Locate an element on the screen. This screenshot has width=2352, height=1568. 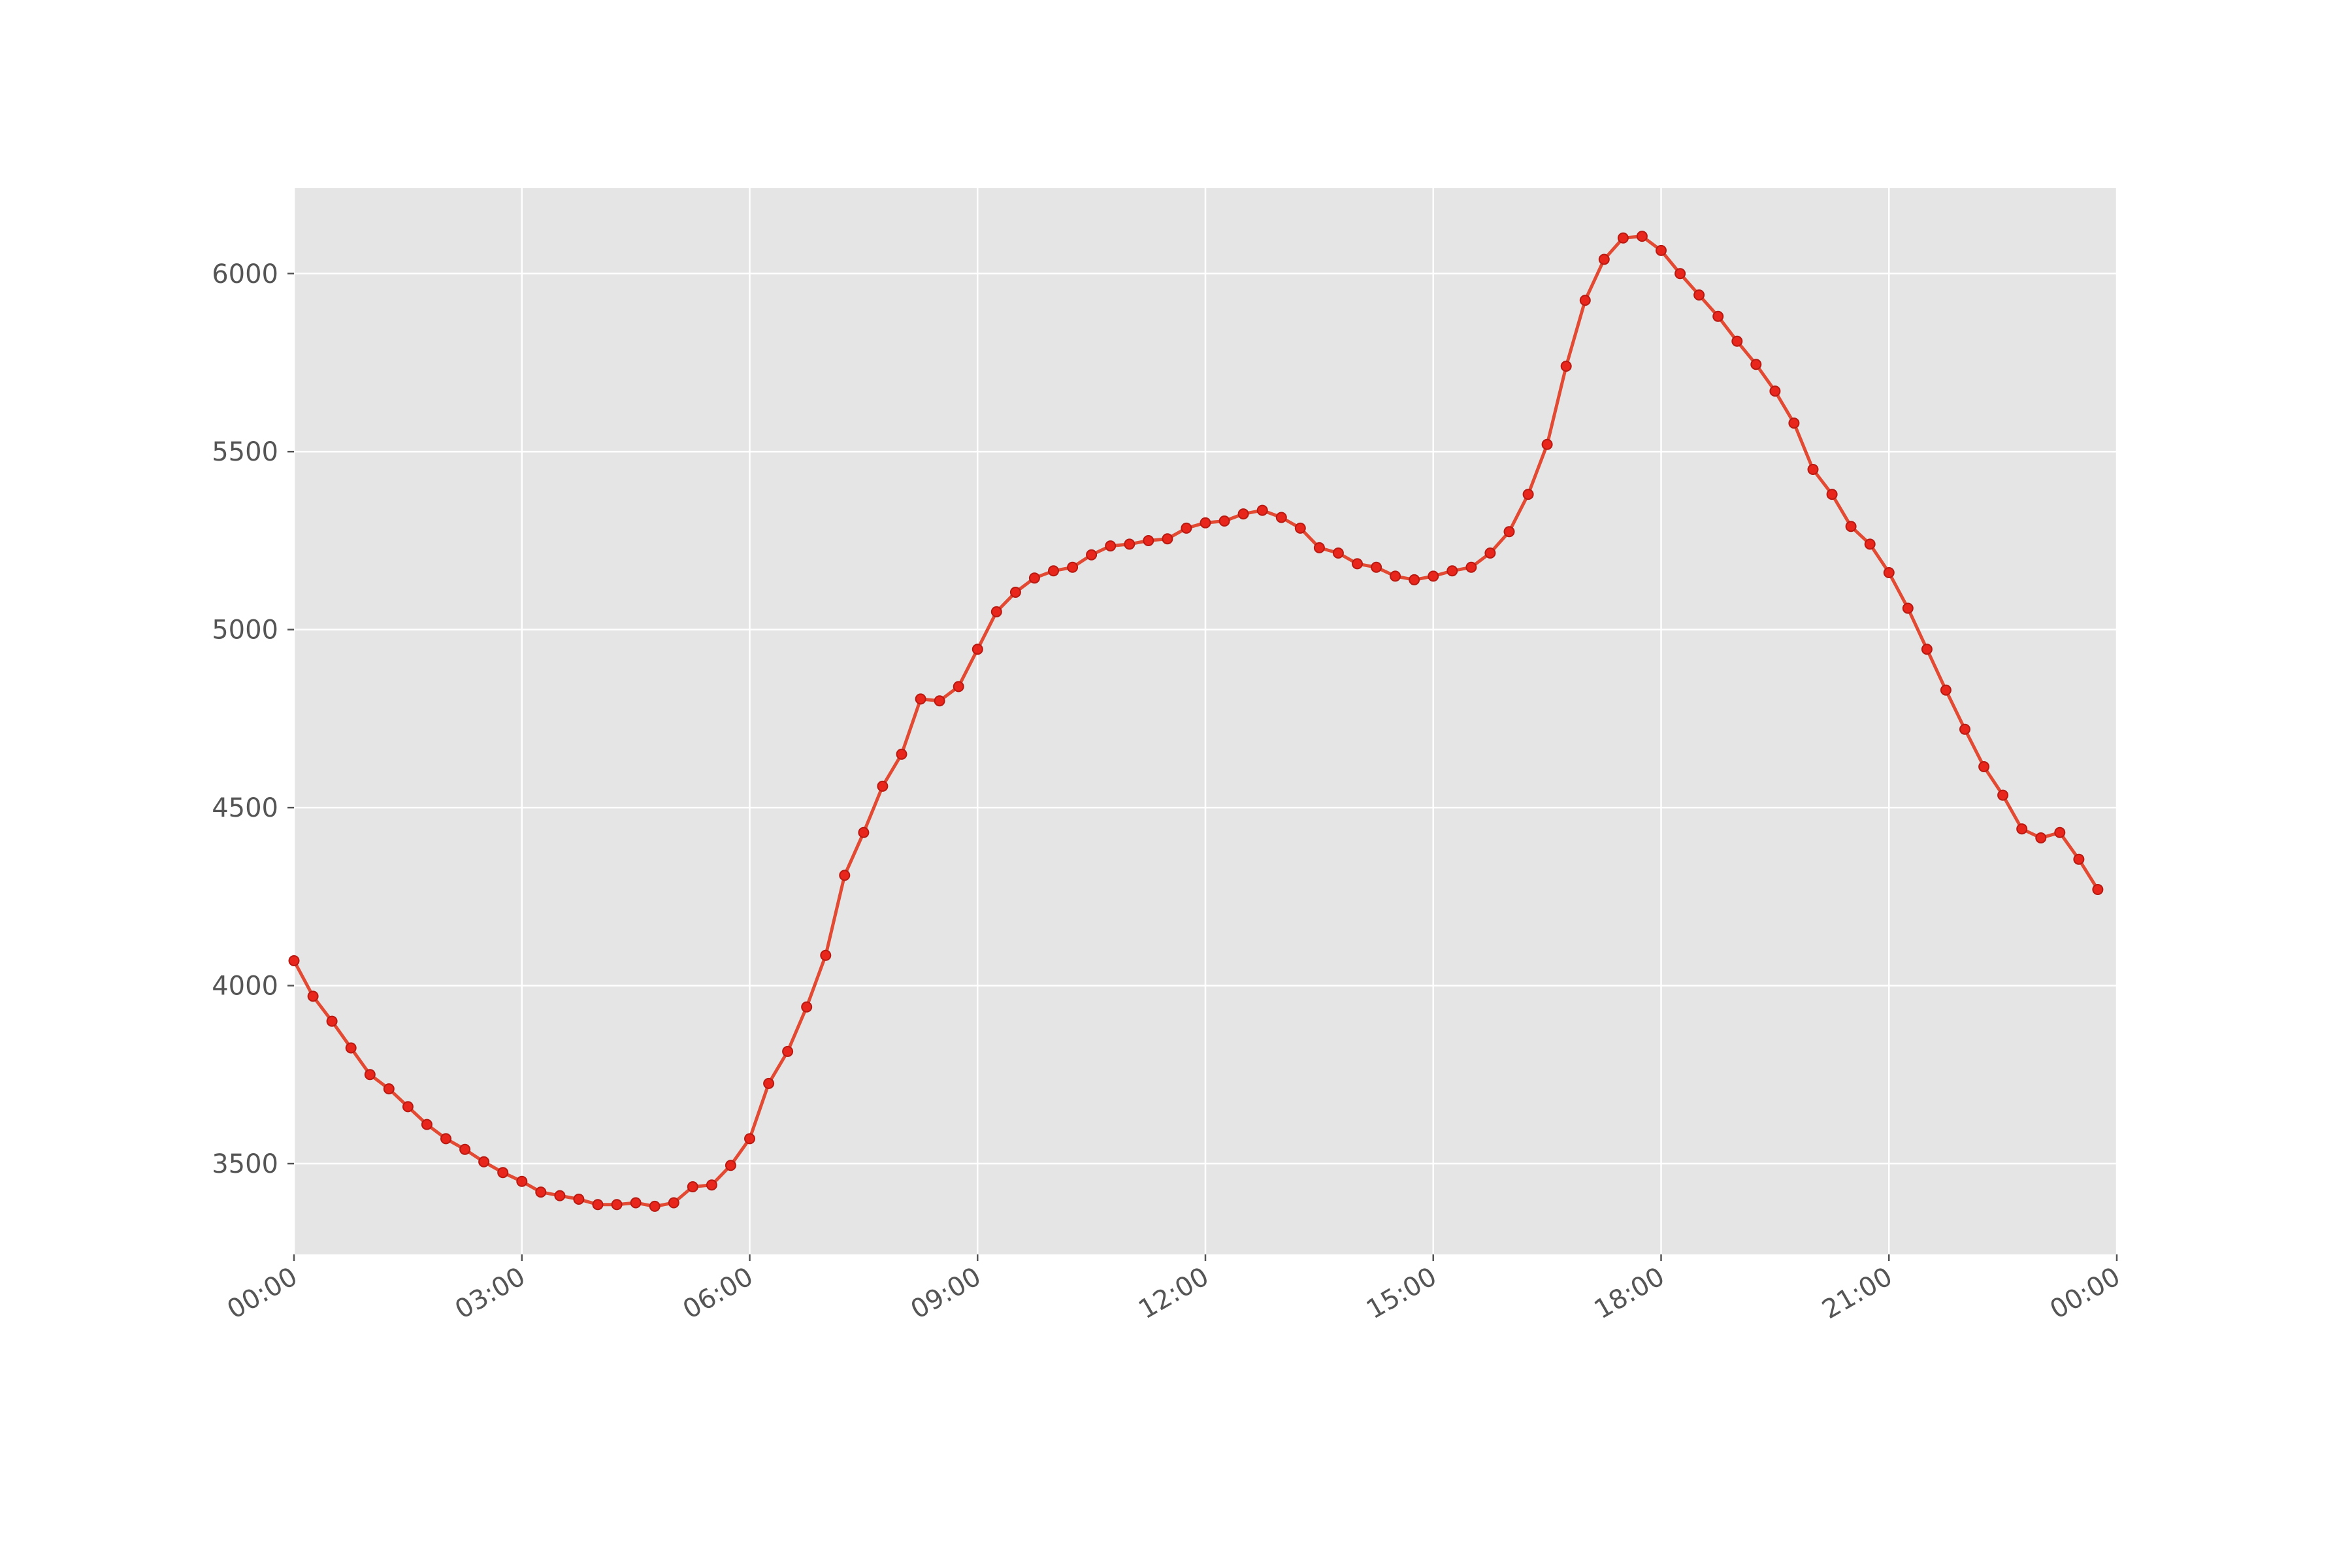
x-tick-label: 06:00 is located at coordinates (718, 1293).